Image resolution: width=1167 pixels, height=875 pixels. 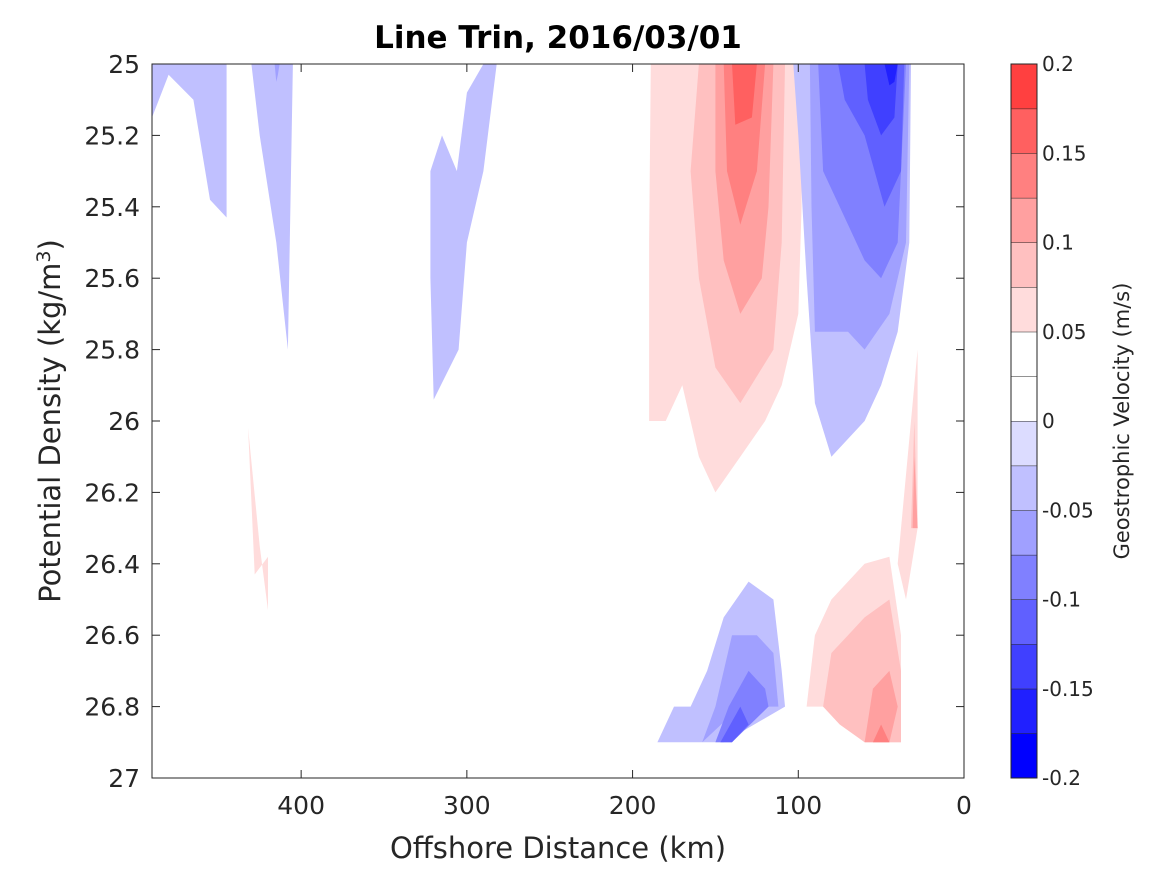 I want to click on y-tick-label: 25.8, so click(x=112, y=350).